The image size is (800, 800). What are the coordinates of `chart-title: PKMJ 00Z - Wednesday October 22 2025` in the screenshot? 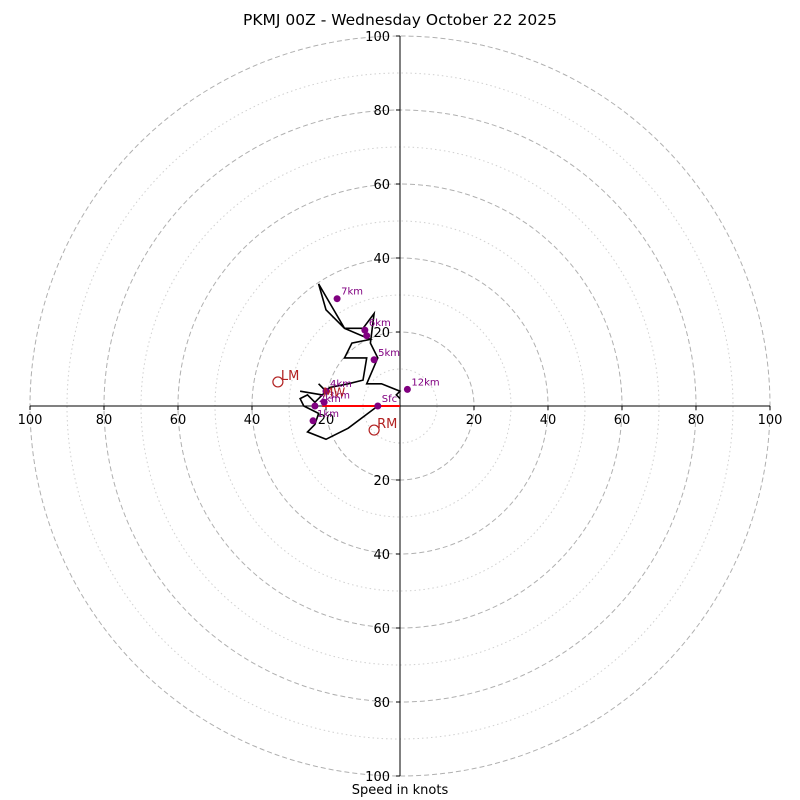 It's located at (400, 20).